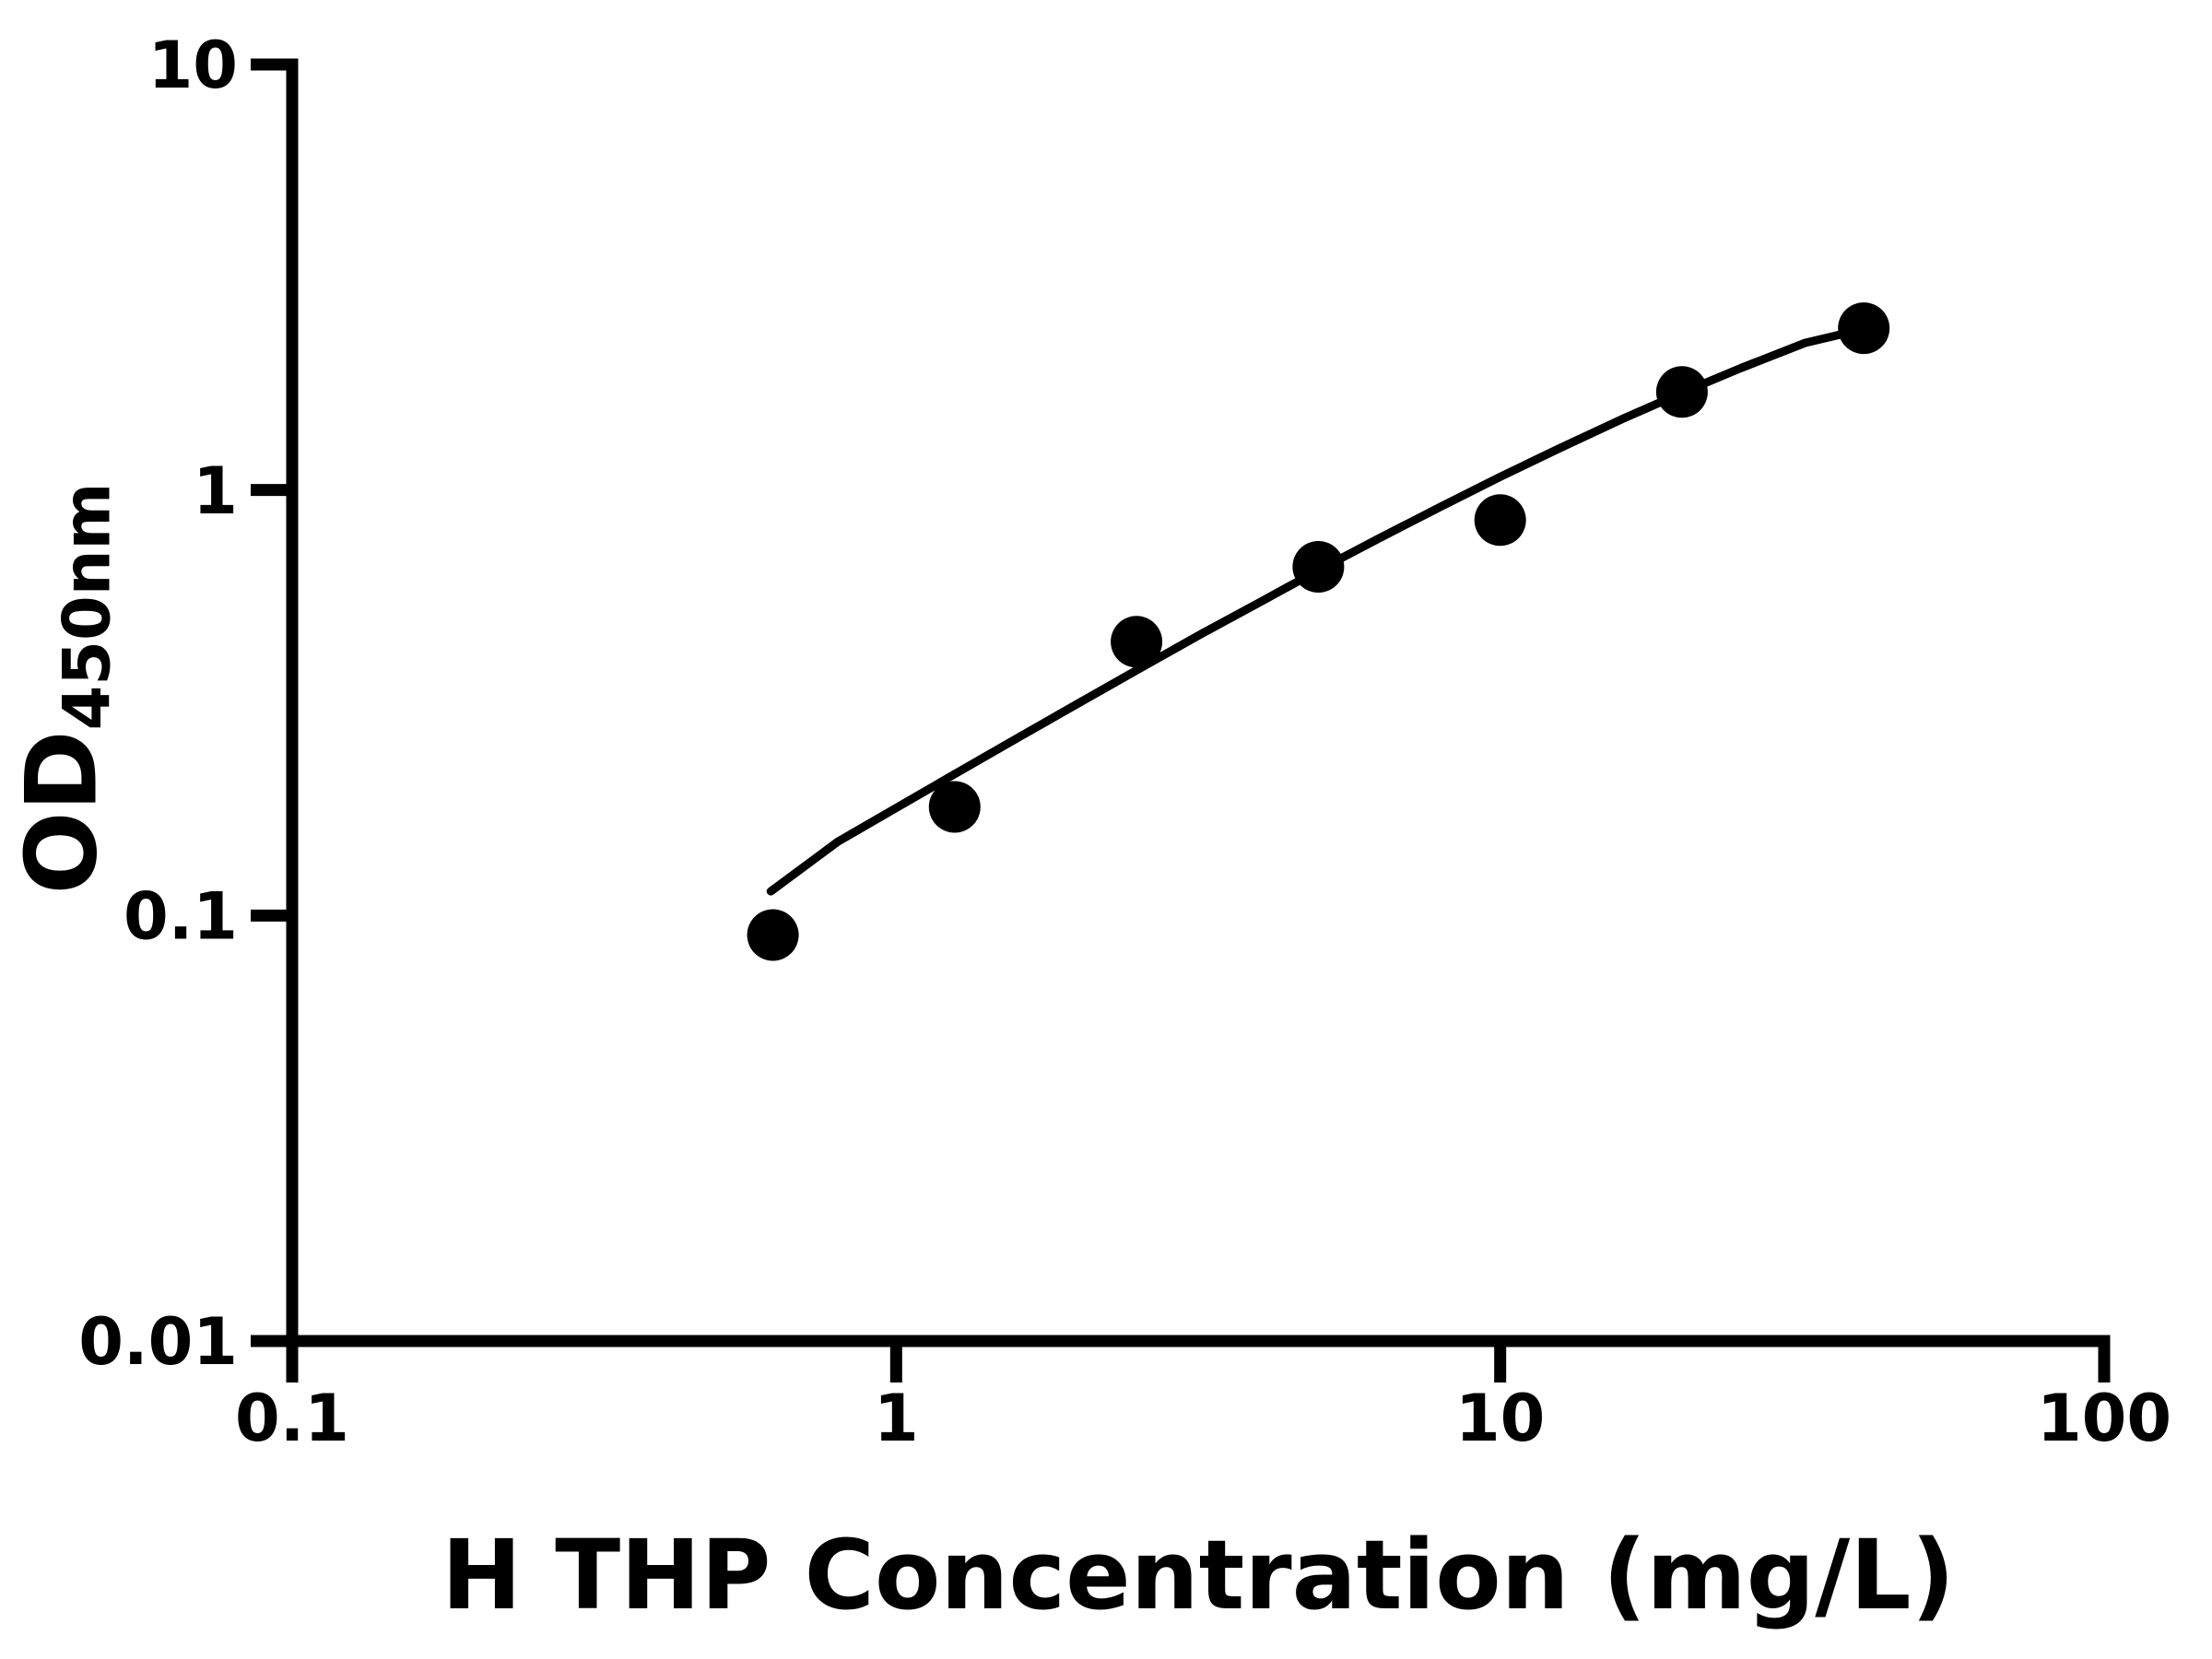 The height and width of the screenshot is (1659, 2212). I want to click on y-tick-label: 1, so click(215, 491).